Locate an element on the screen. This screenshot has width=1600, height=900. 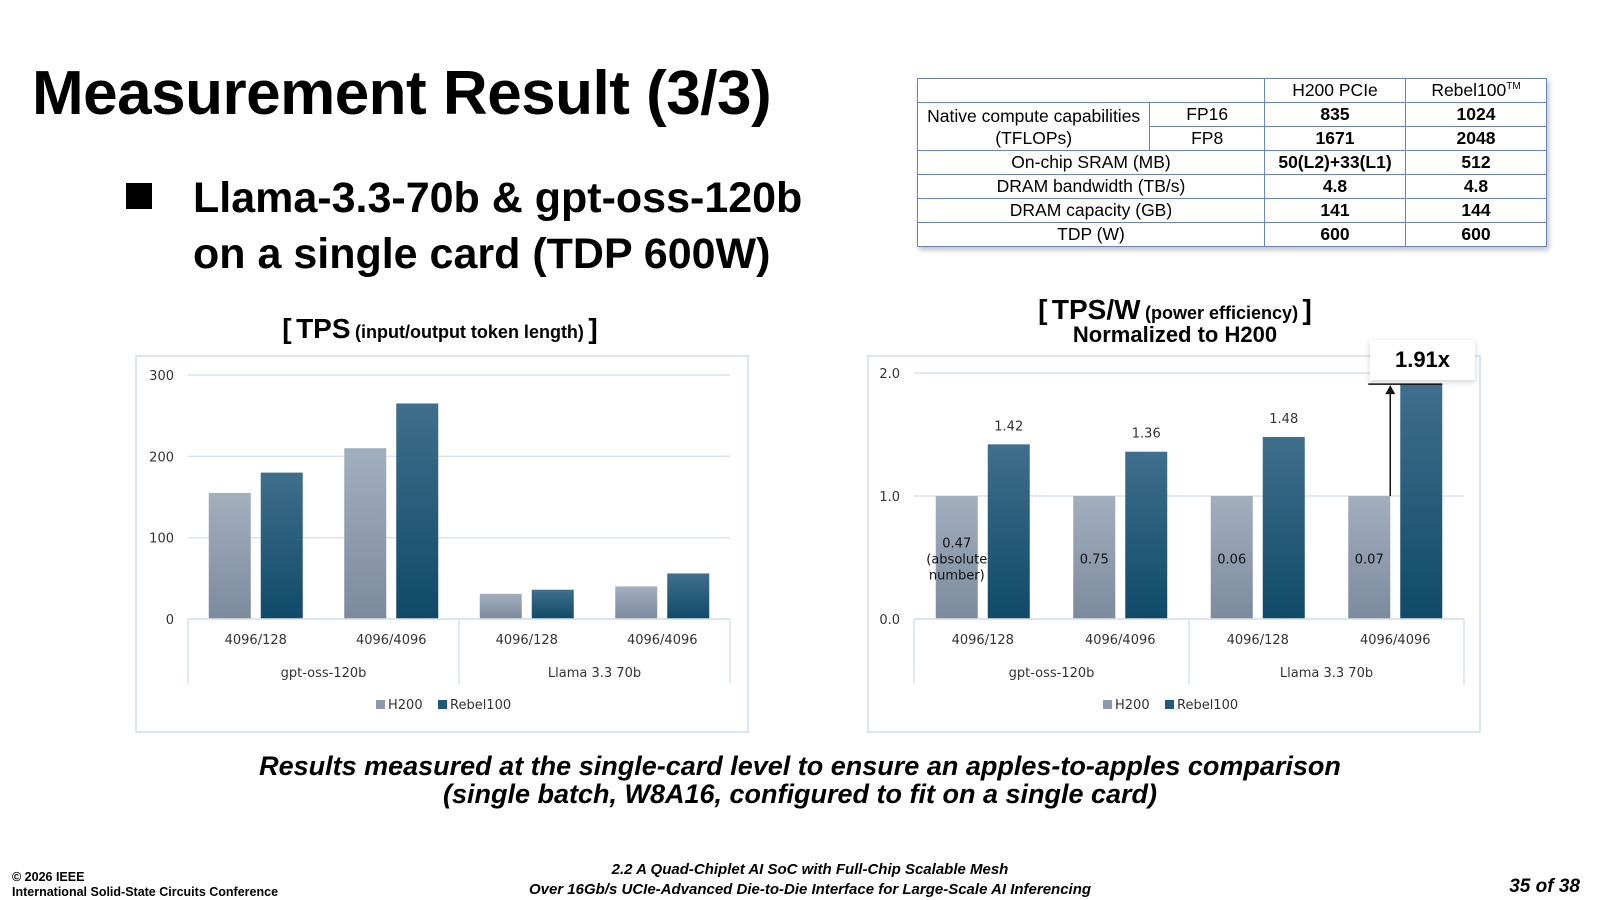
c1-legend-swatch-h200 is located at coordinates (380, 704).